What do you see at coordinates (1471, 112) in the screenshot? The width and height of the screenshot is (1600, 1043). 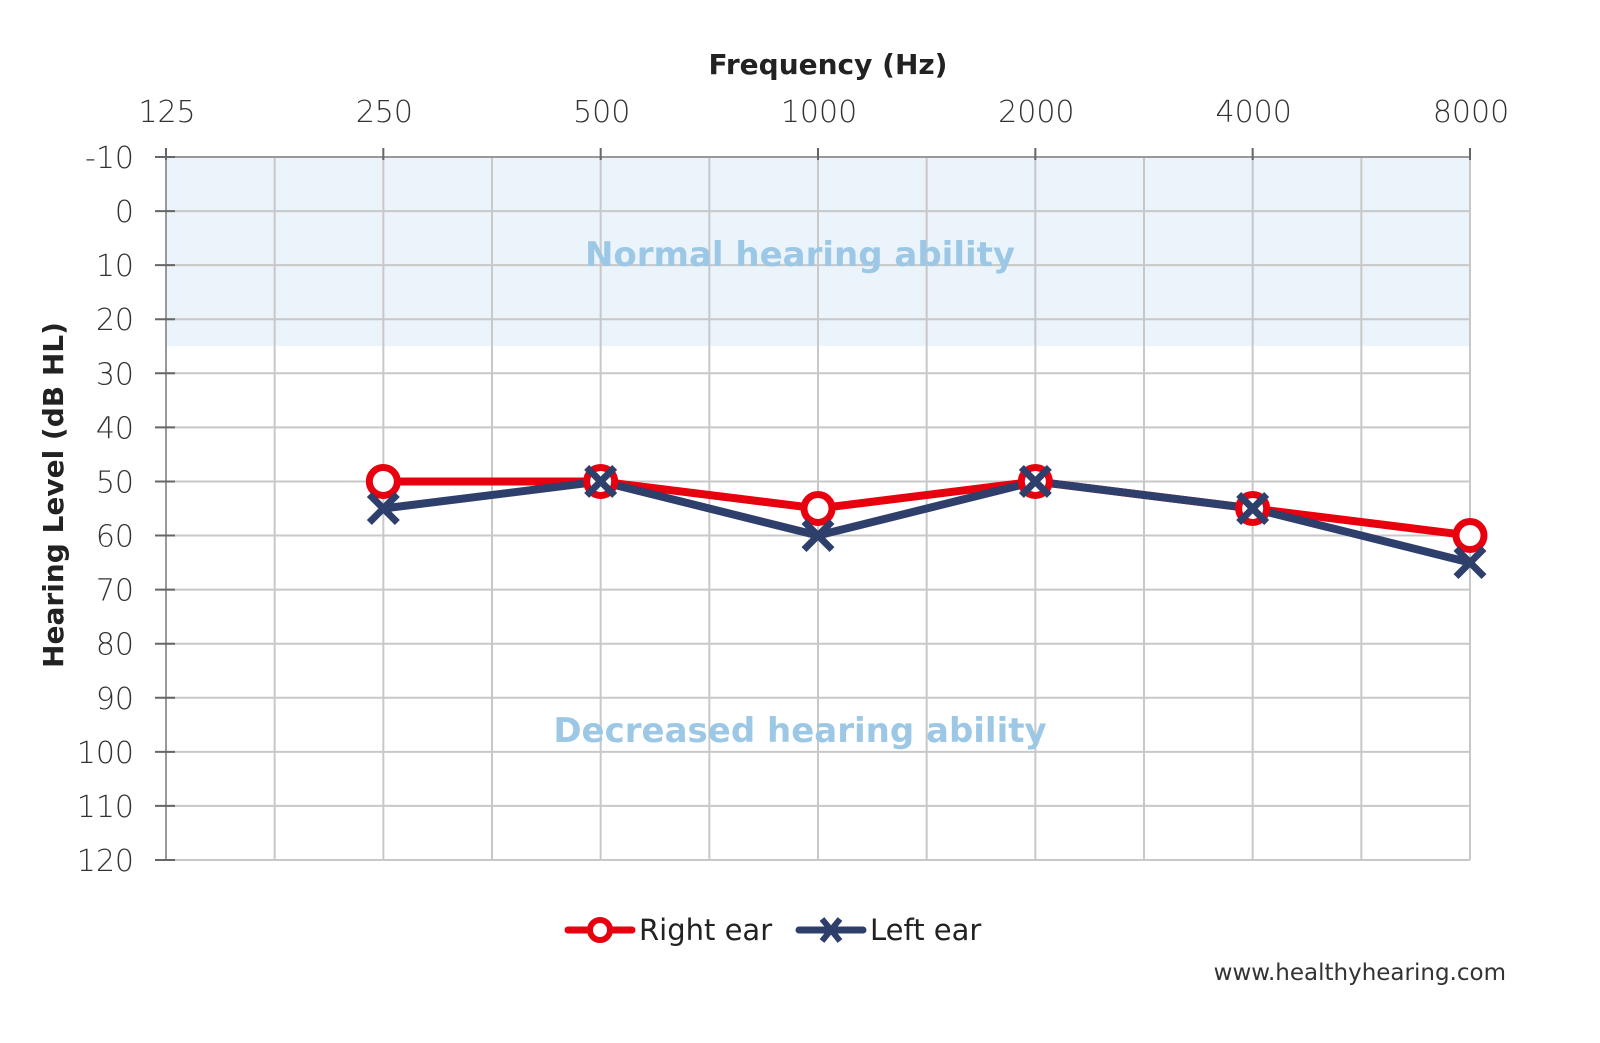 I see `x-tick-label: 8000` at bounding box center [1471, 112].